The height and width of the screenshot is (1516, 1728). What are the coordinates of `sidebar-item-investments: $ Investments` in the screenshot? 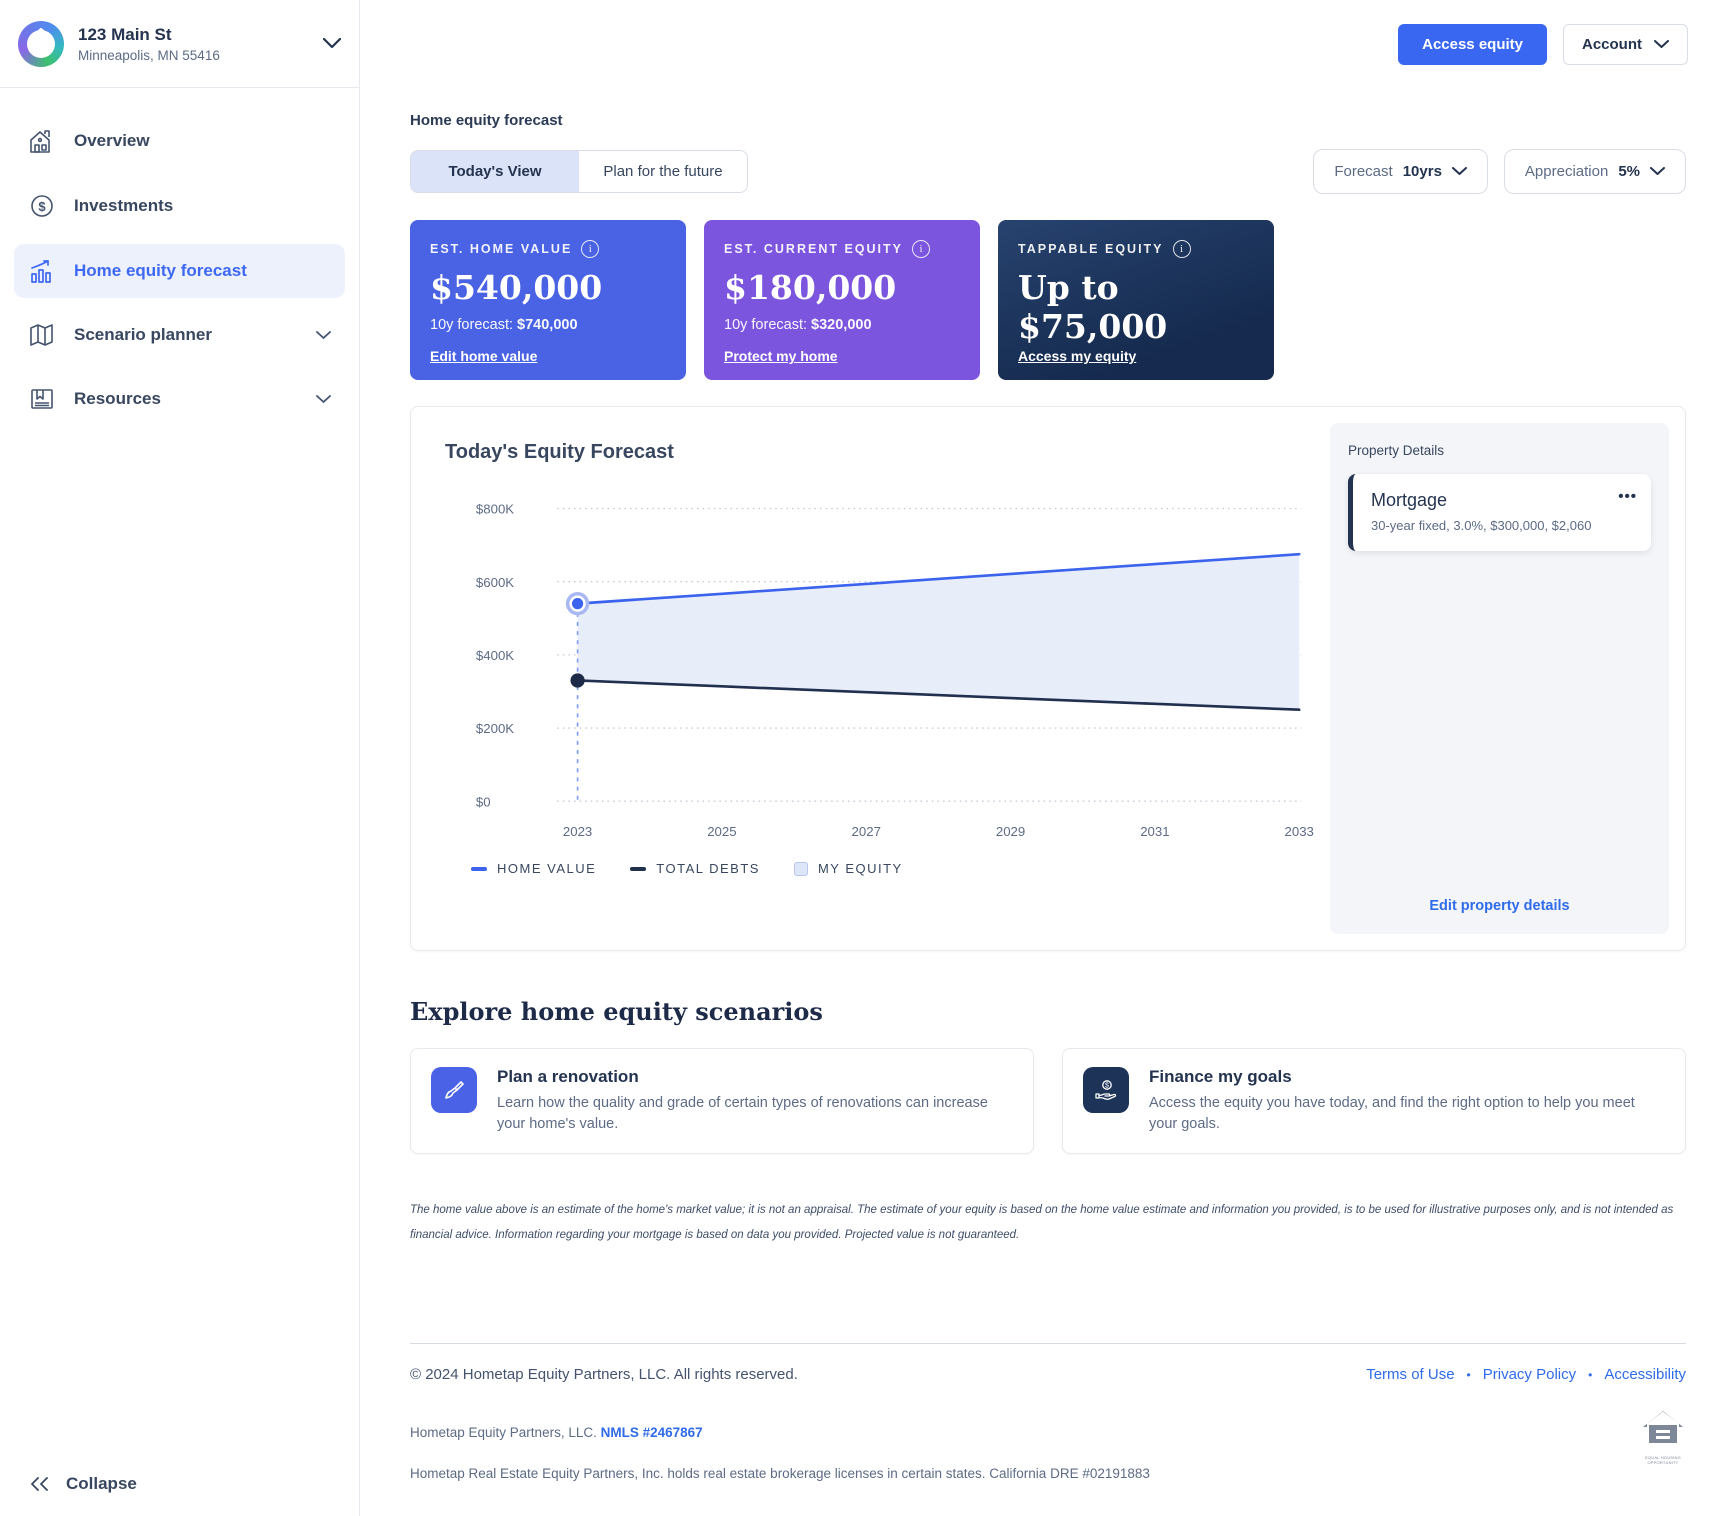 It's located at (179, 206).